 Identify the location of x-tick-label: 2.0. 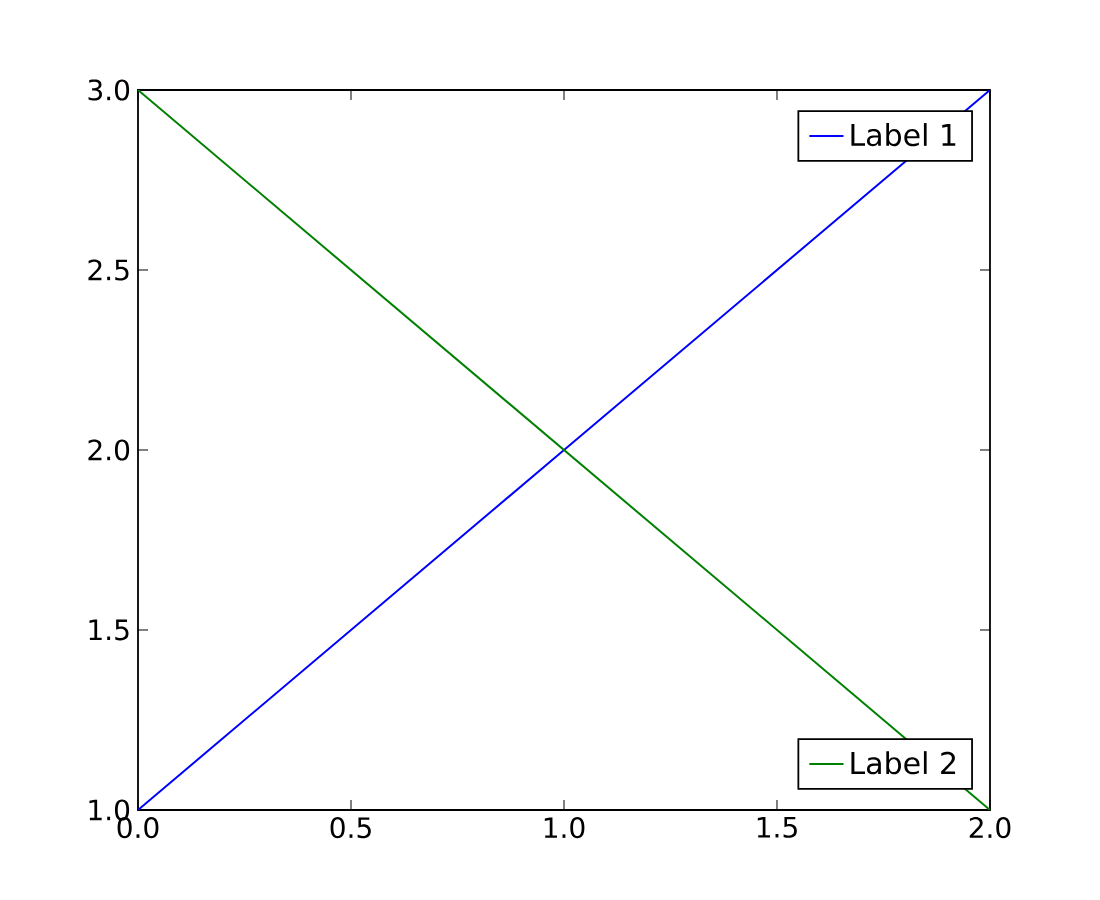
(990, 828).